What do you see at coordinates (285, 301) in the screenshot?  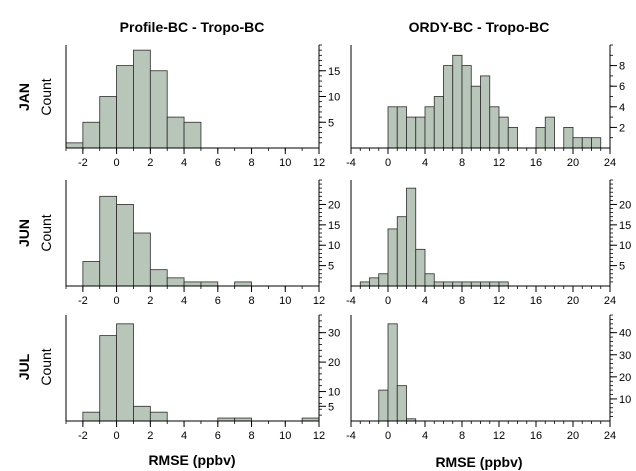 I see `x-tick-label: 10` at bounding box center [285, 301].